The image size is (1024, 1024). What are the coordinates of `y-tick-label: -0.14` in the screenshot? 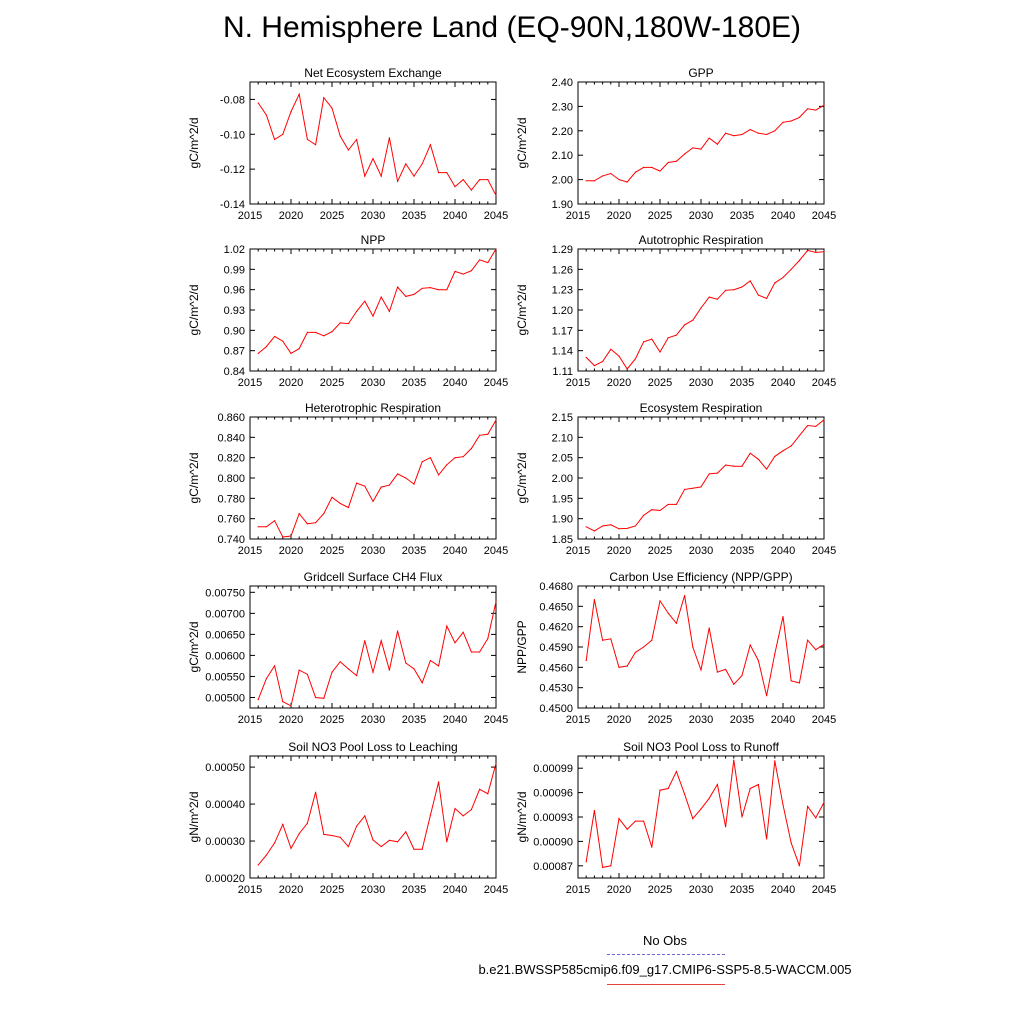 It's located at (232, 205).